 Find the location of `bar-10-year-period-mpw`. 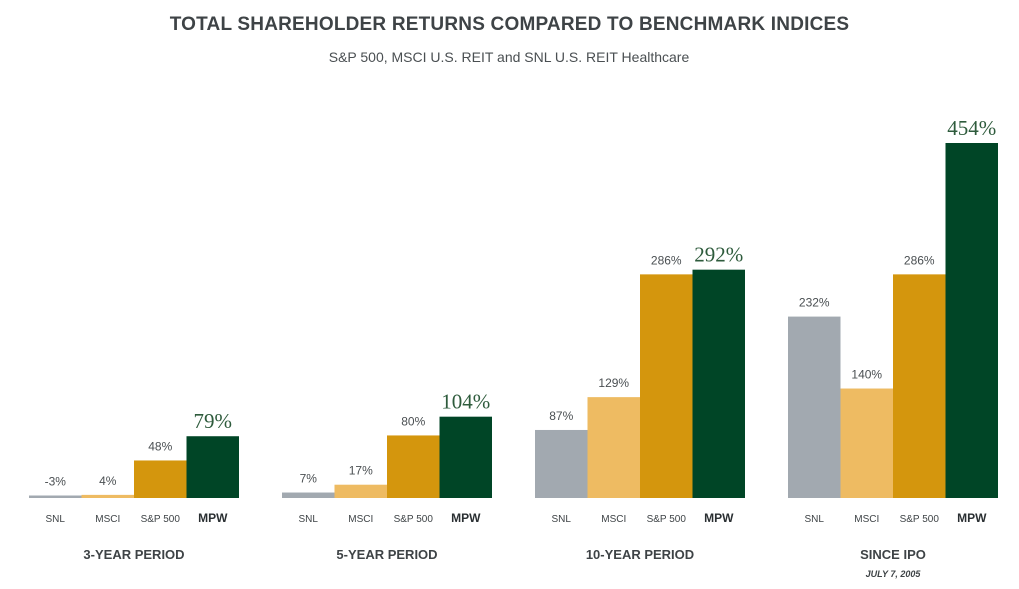

bar-10-year-period-mpw is located at coordinates (718, 383).